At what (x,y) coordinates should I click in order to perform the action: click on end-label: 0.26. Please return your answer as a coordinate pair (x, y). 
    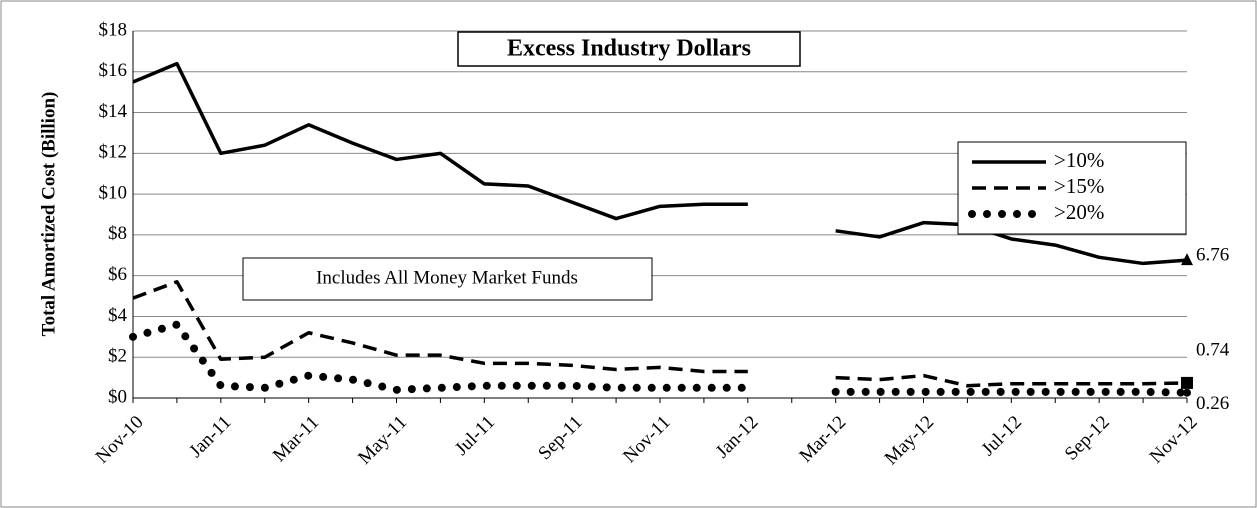
    Looking at the image, I should click on (1212, 403).